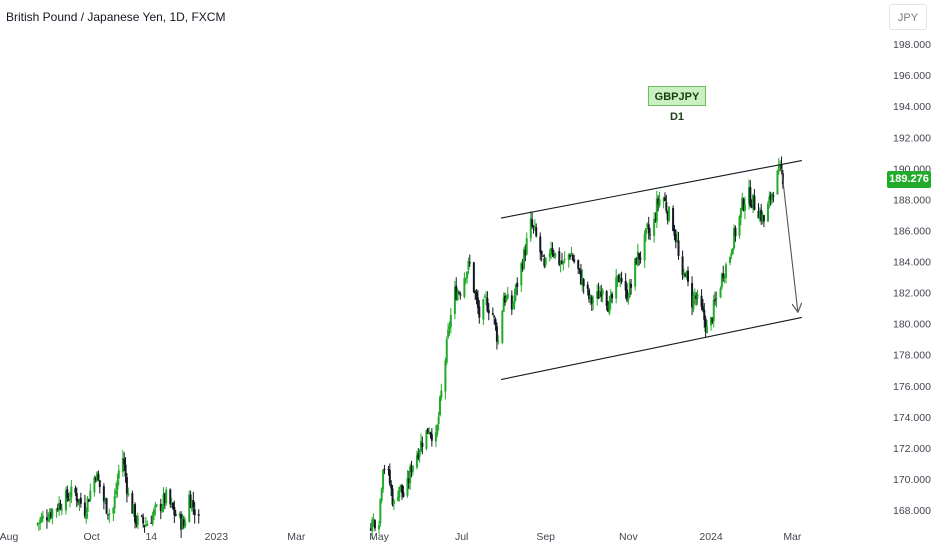  What do you see at coordinates (296, 537) in the screenshot?
I see `time-tick-label: Mar` at bounding box center [296, 537].